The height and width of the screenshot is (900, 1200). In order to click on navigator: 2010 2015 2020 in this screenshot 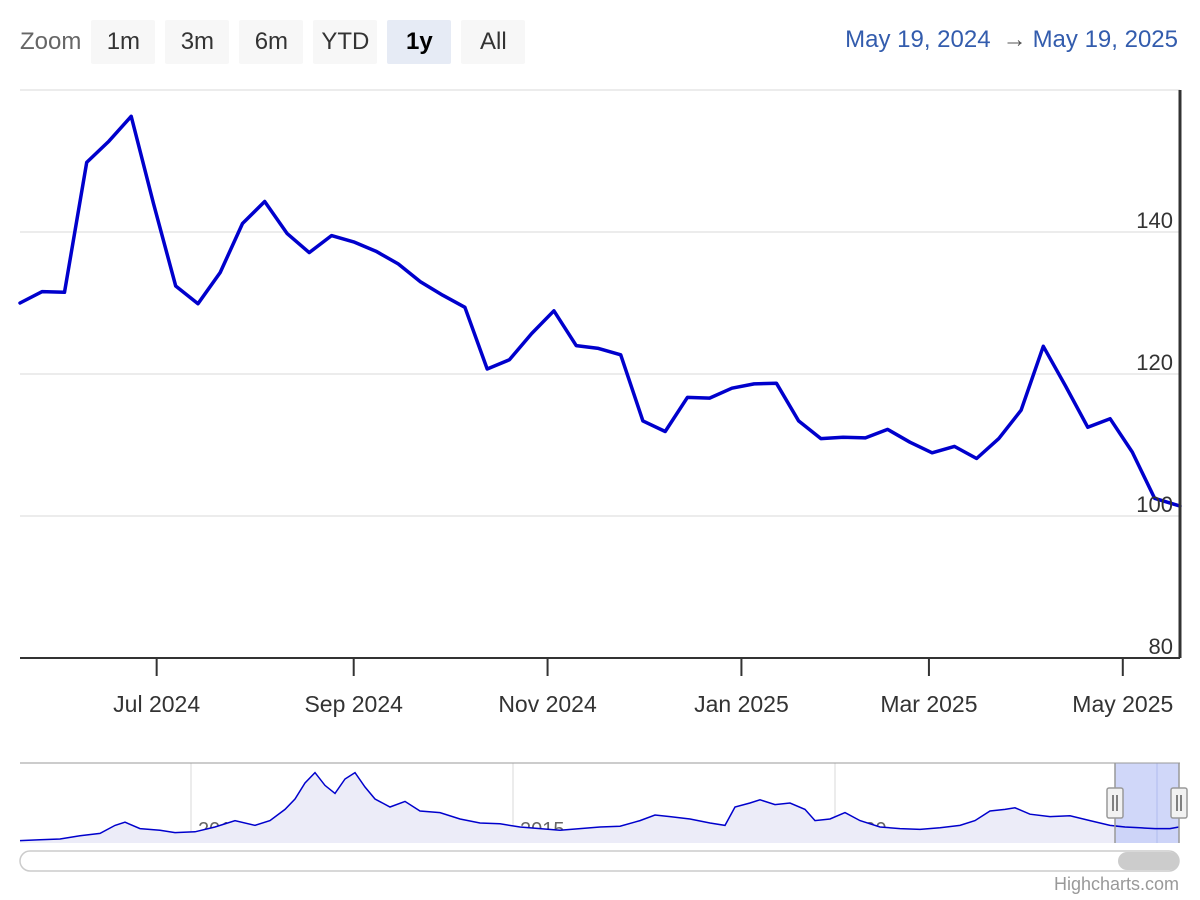, I will do `click(603, 803)`.